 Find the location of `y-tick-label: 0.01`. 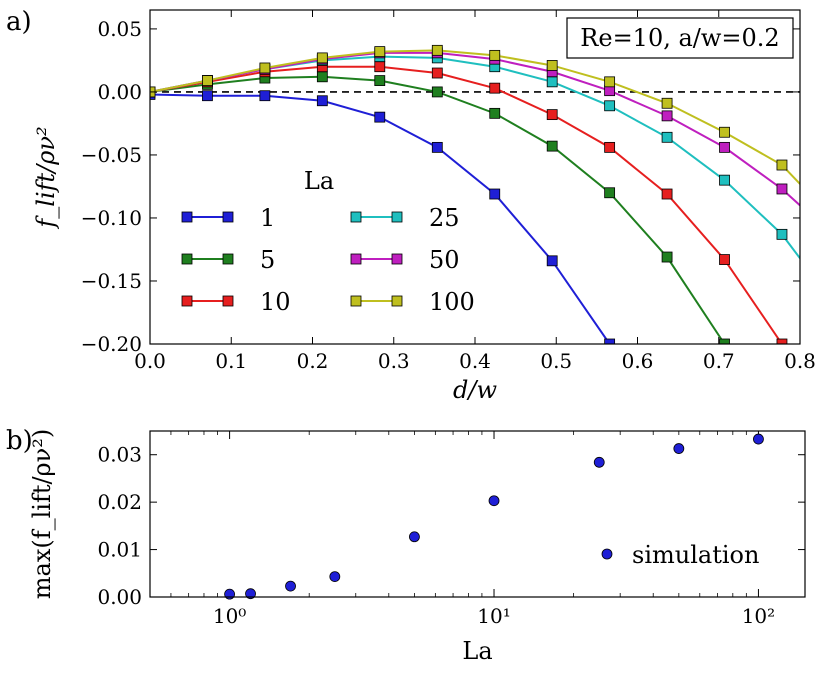

y-tick-label: 0.01 is located at coordinates (119, 550).